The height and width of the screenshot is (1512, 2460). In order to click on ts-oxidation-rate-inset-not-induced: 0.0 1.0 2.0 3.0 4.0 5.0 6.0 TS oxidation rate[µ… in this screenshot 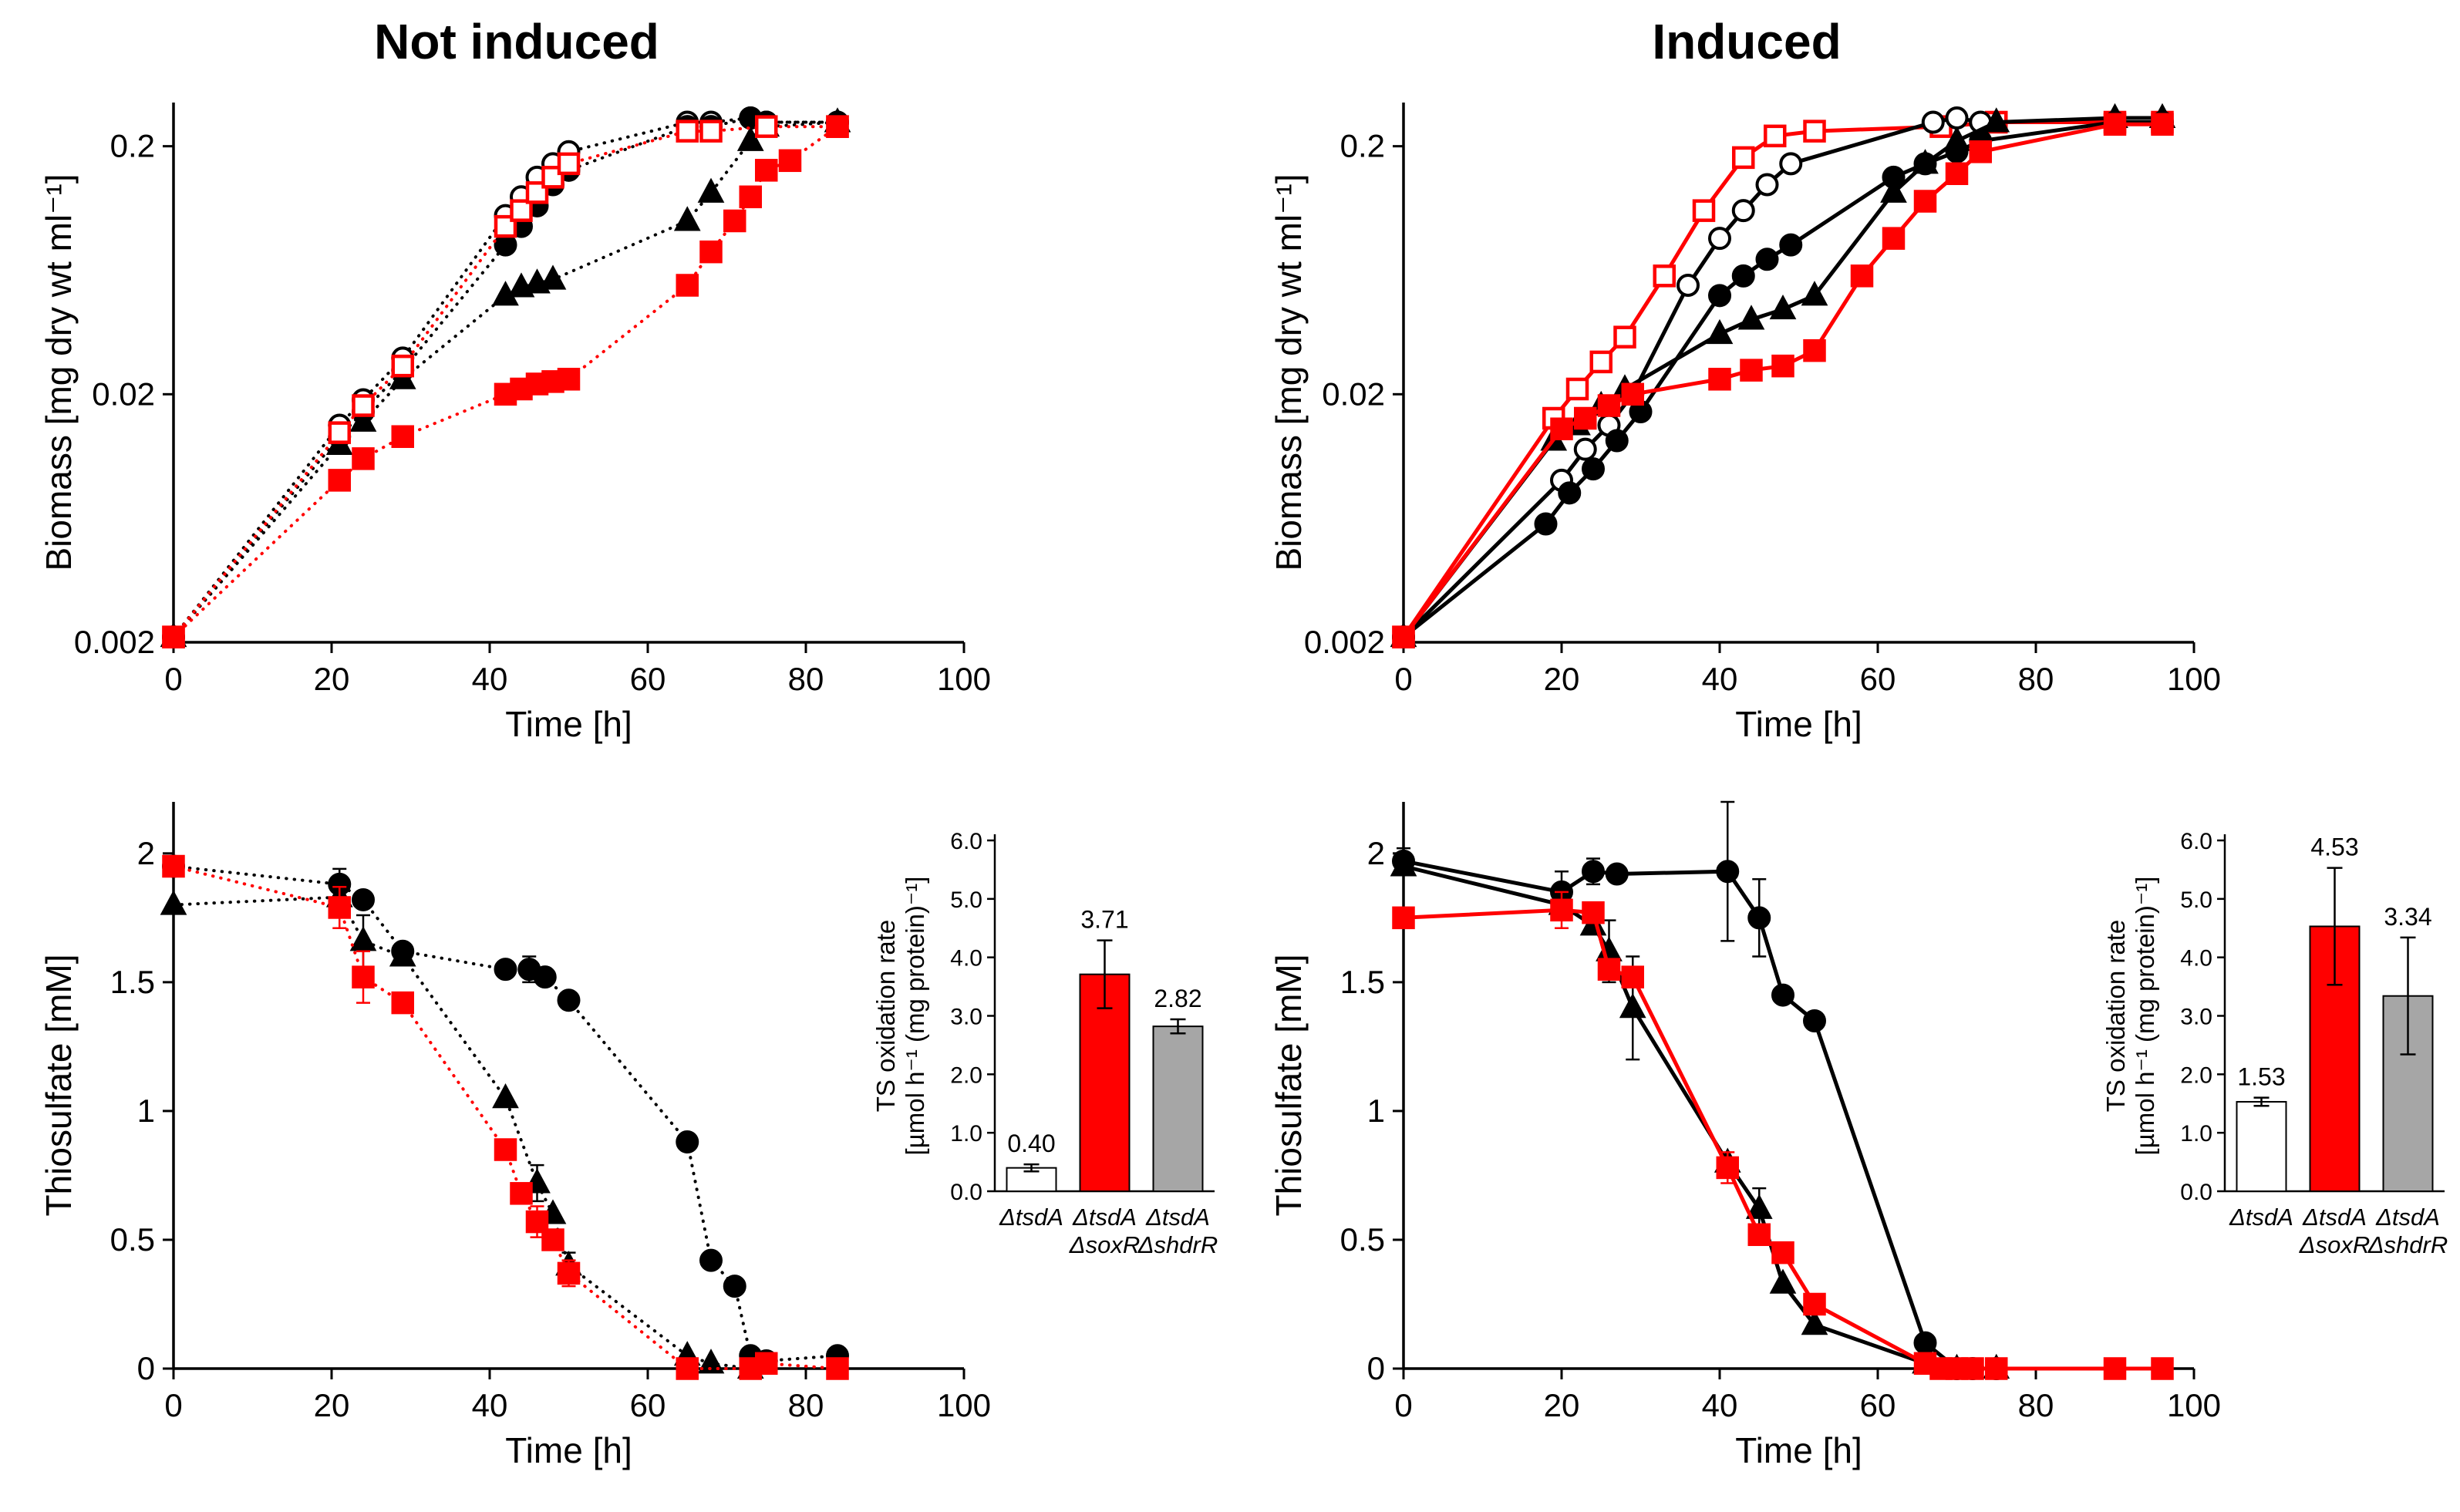, I will do `click(1044, 1043)`.